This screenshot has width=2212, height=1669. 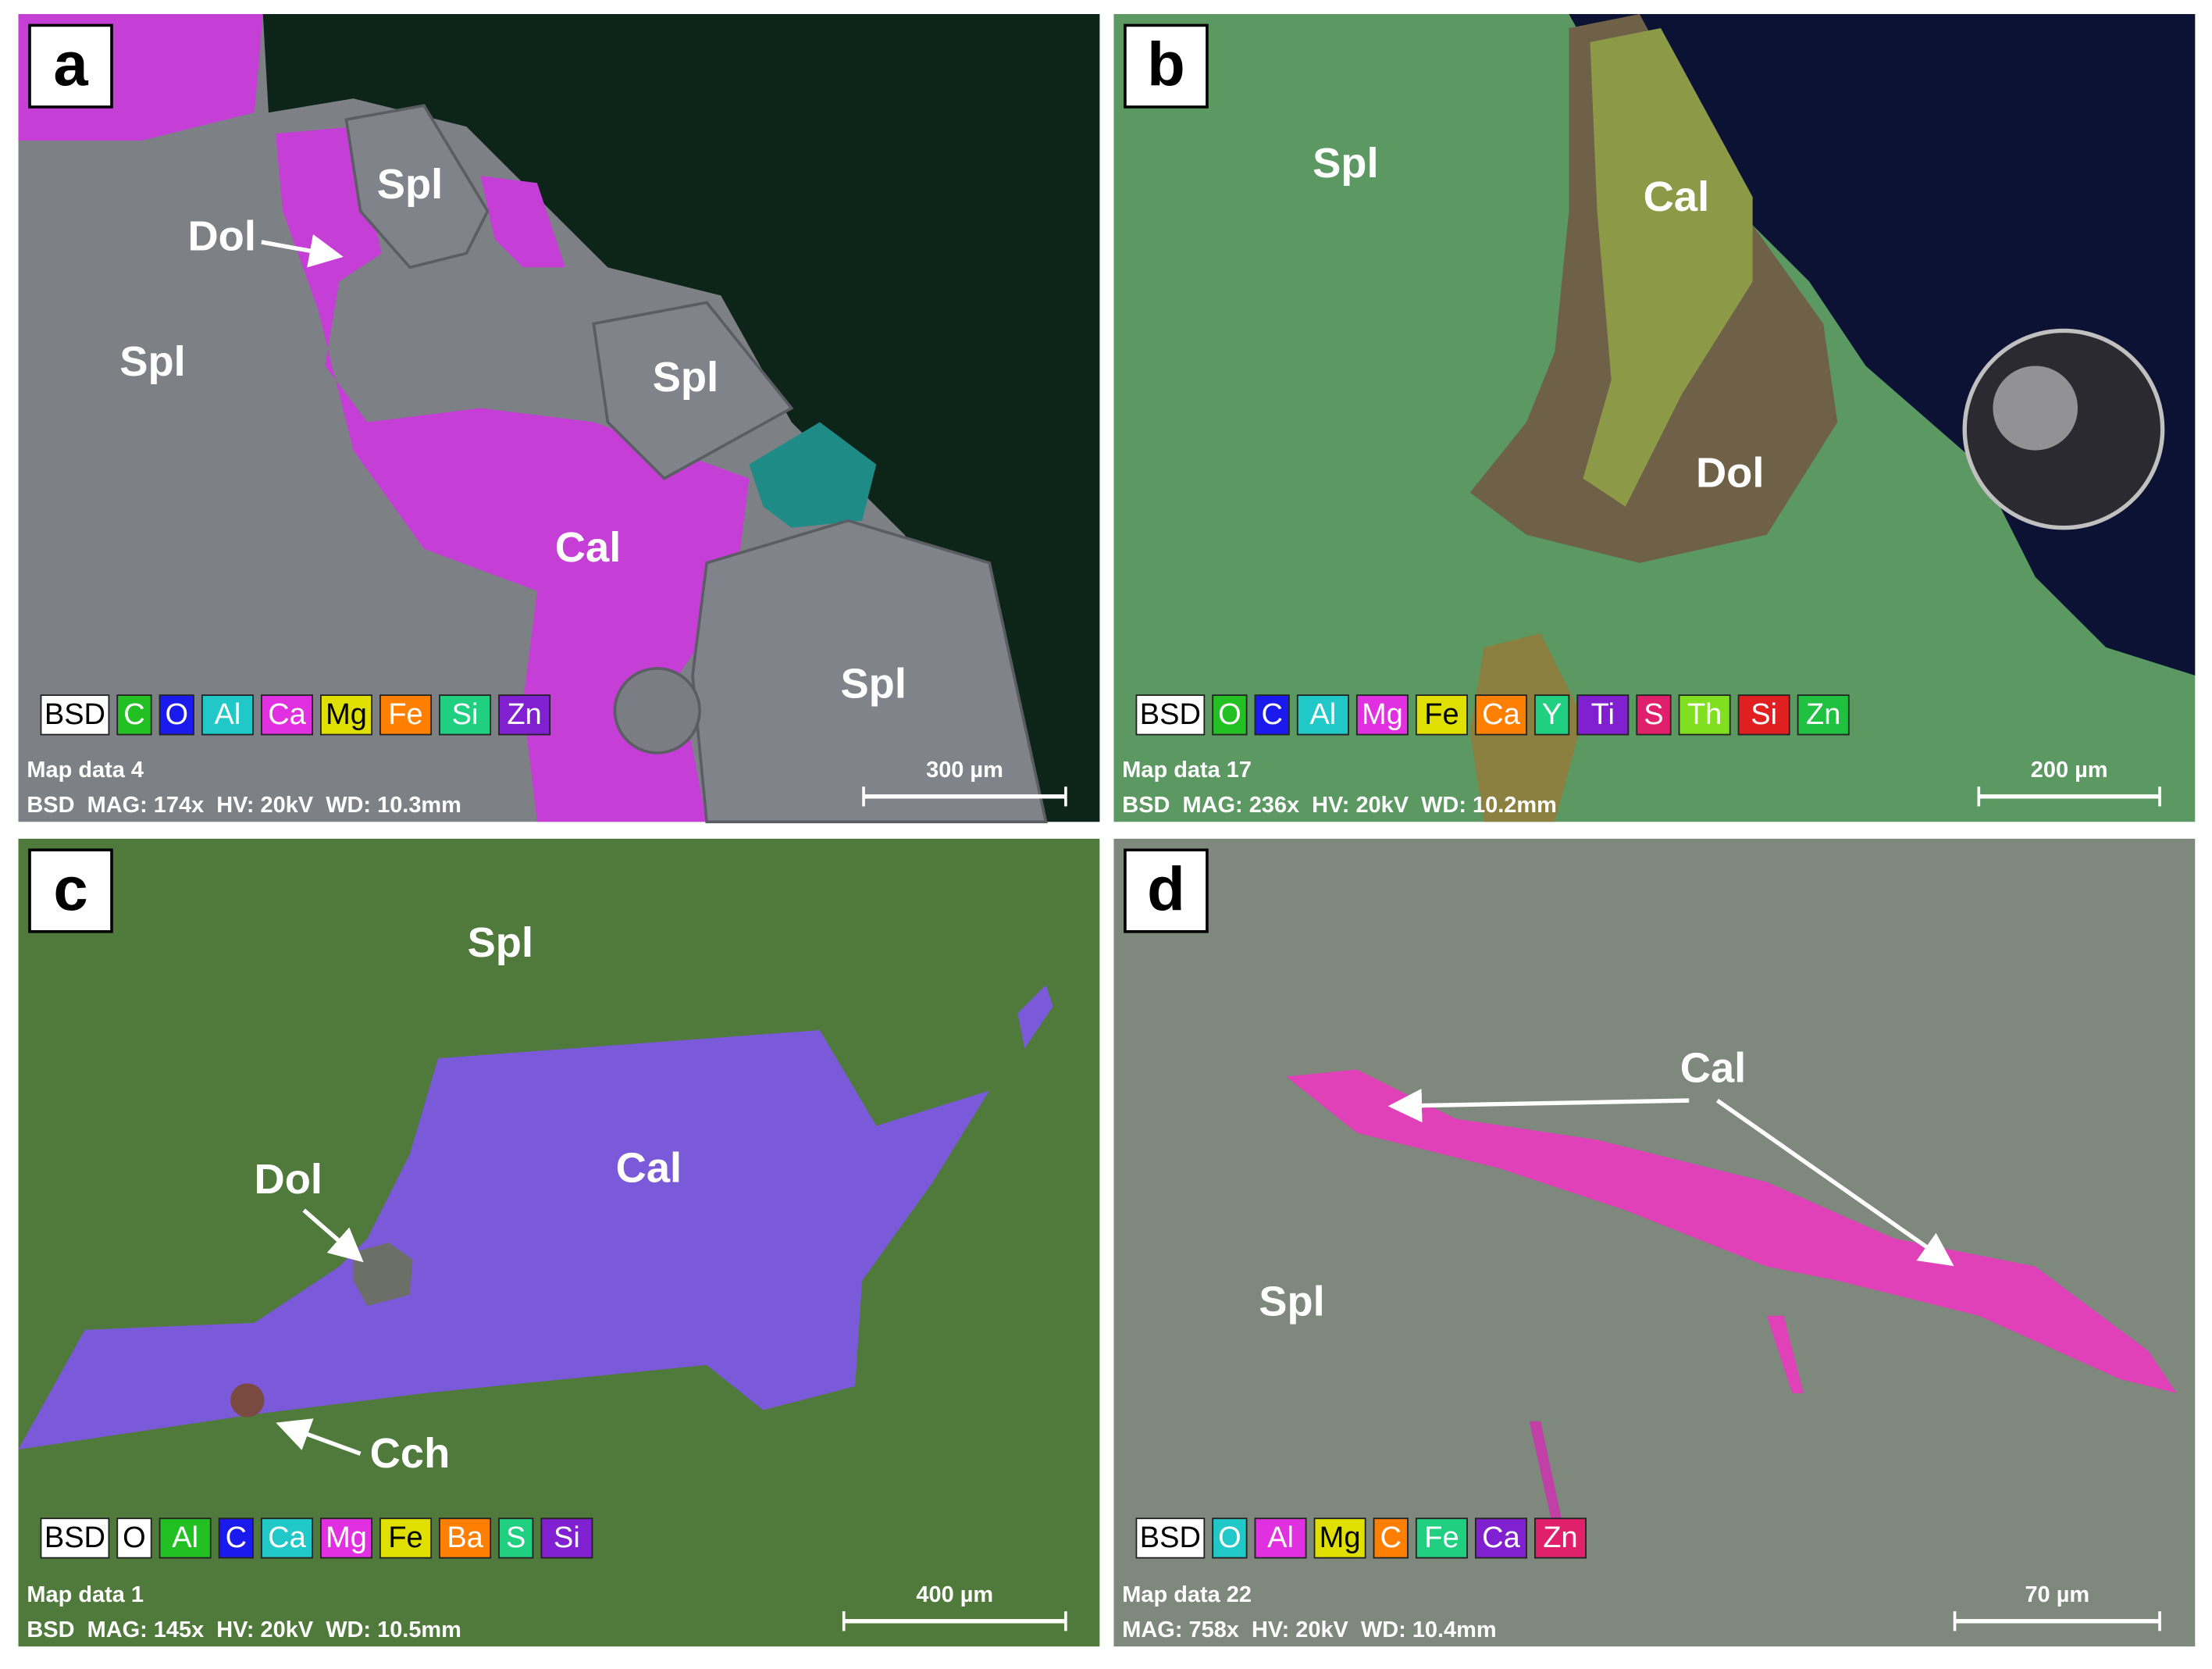 I want to click on legend-label: Ti, so click(x=1603, y=714).